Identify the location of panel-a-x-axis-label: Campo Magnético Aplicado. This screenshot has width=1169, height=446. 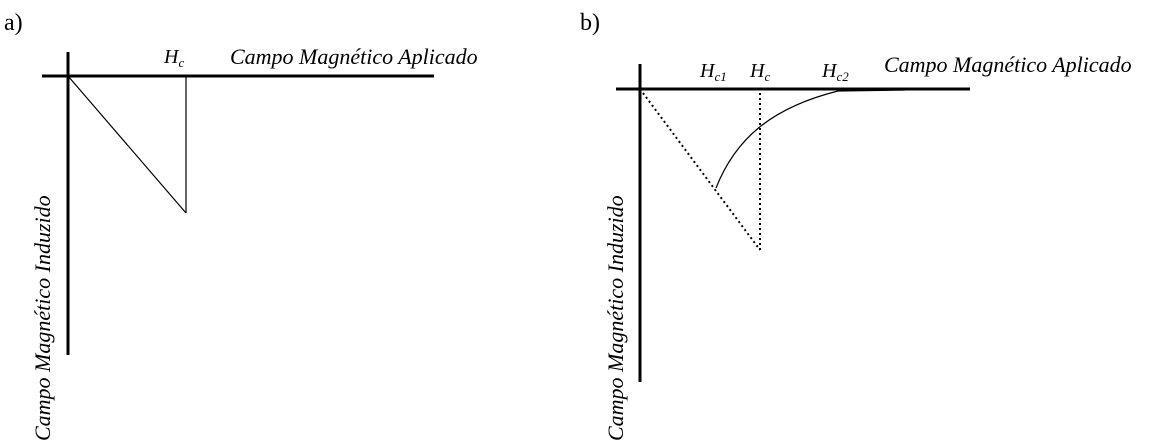
(354, 56).